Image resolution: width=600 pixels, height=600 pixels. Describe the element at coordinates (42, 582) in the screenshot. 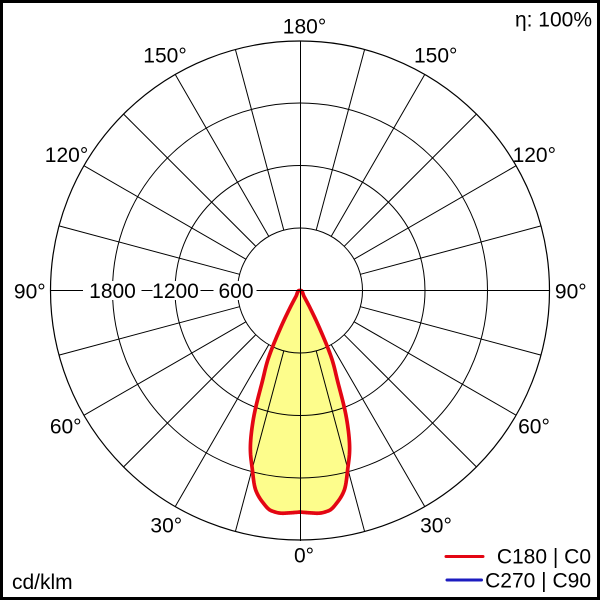

I see `svg-text: cd/klm` at that location.